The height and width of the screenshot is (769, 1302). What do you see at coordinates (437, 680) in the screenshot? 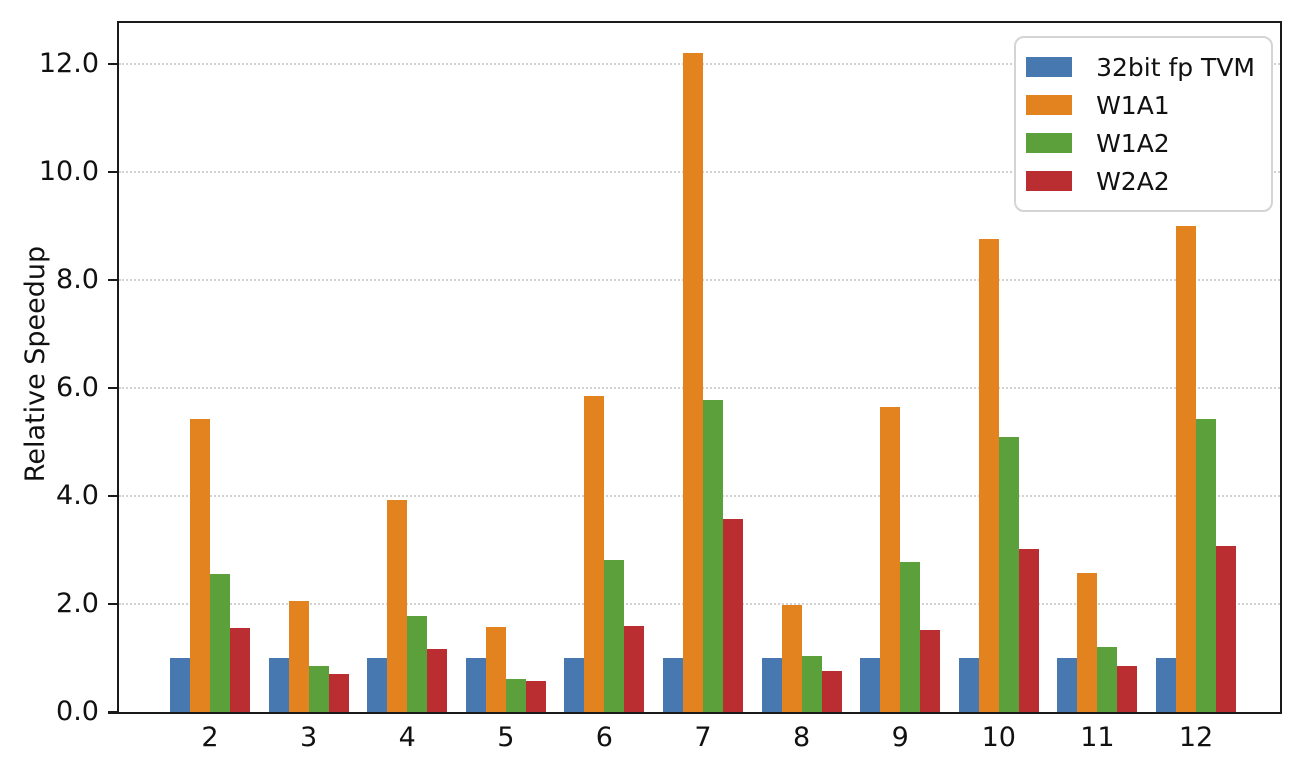
I see `bar-w2a2-x4` at bounding box center [437, 680].